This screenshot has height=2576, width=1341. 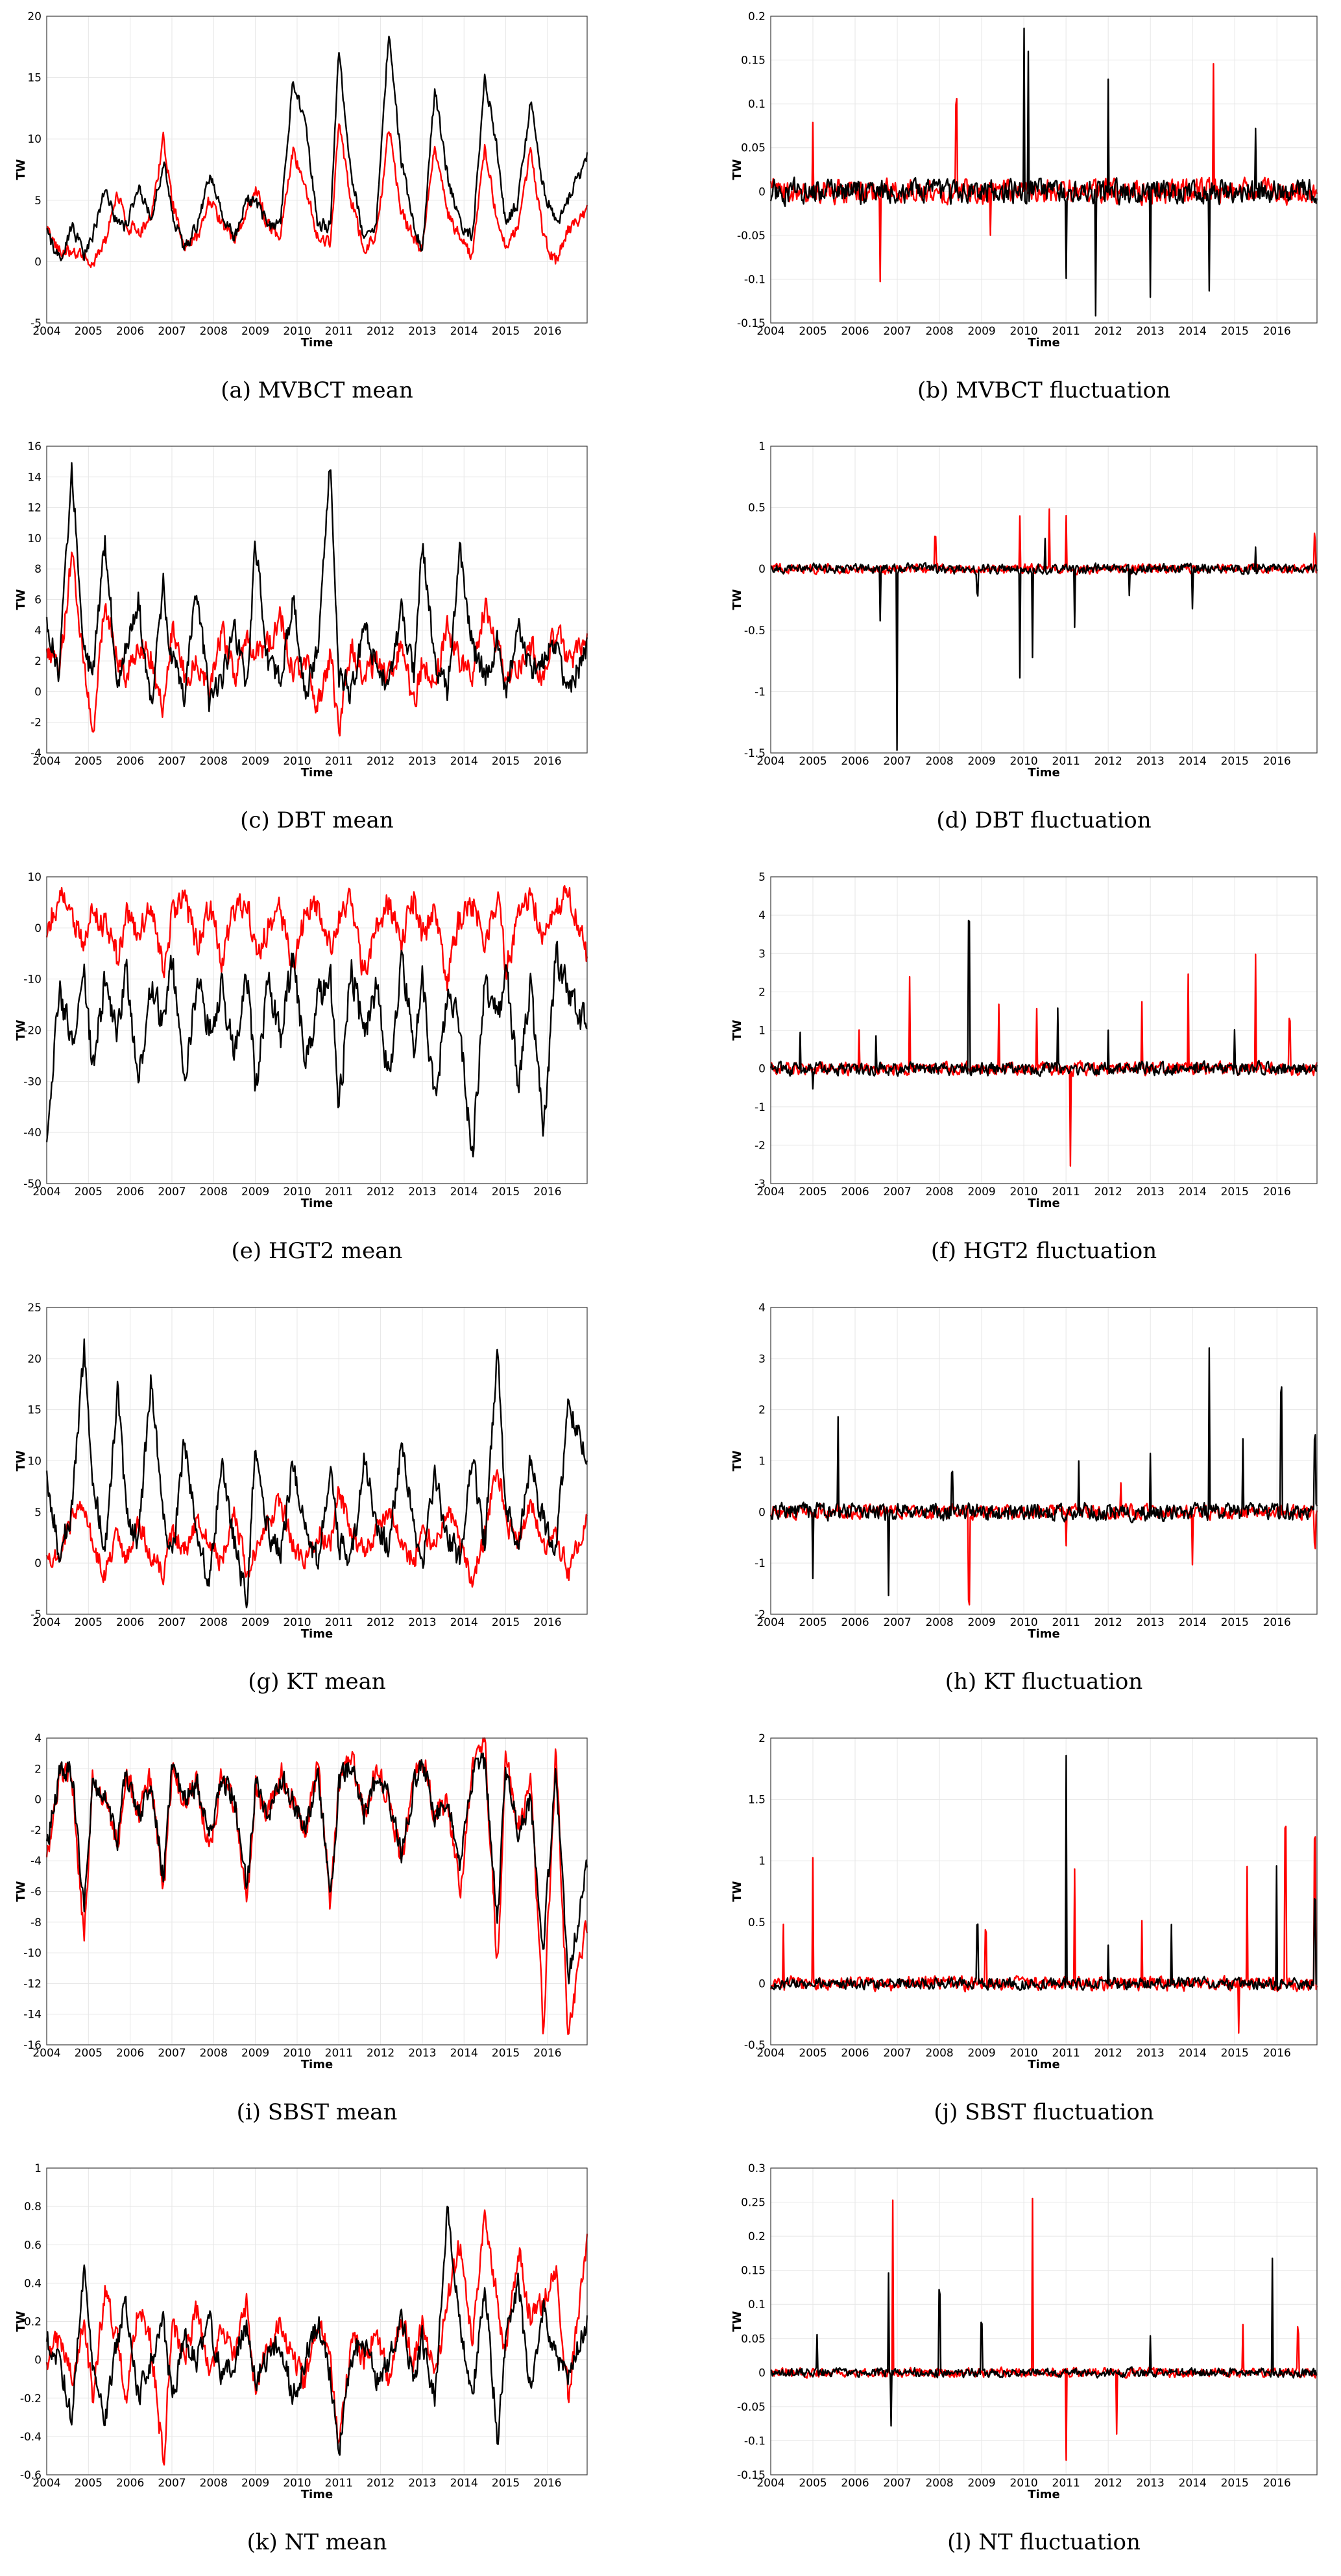 What do you see at coordinates (33, 2245) in the screenshot?
I see `y-tick-label: 0.6` at bounding box center [33, 2245].